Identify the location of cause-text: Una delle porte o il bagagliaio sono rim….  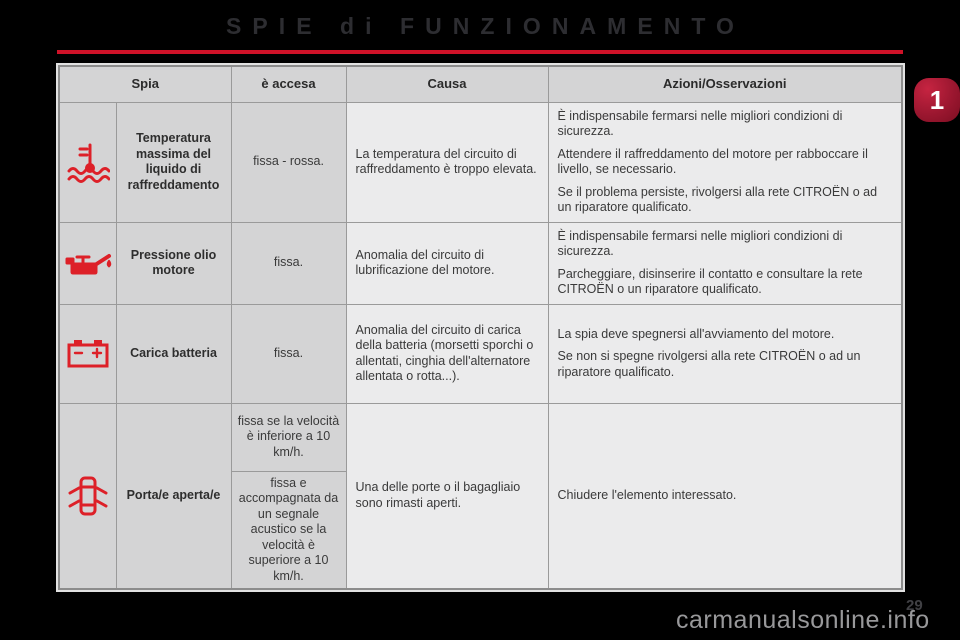
(438, 495).